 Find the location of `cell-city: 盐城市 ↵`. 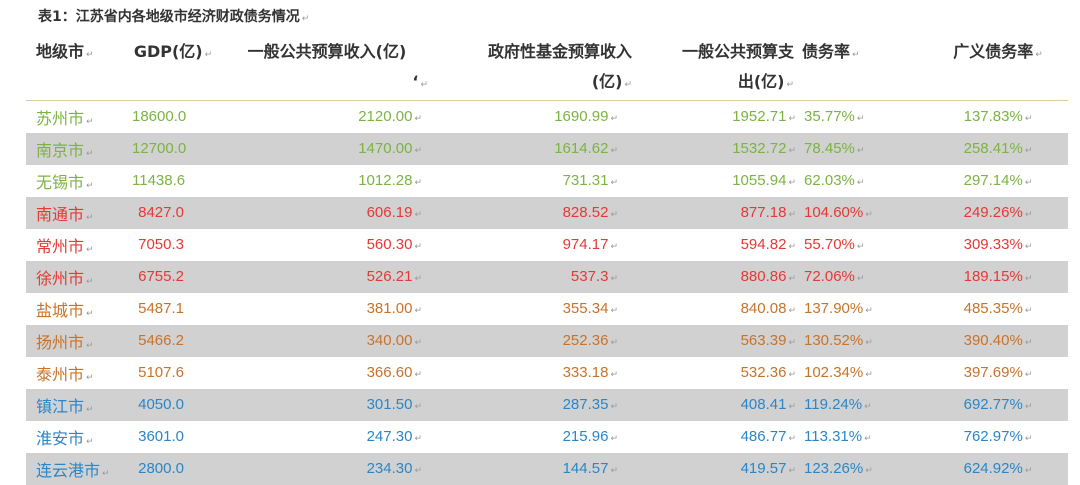

cell-city: 盐城市 ↵ is located at coordinates (65, 310).